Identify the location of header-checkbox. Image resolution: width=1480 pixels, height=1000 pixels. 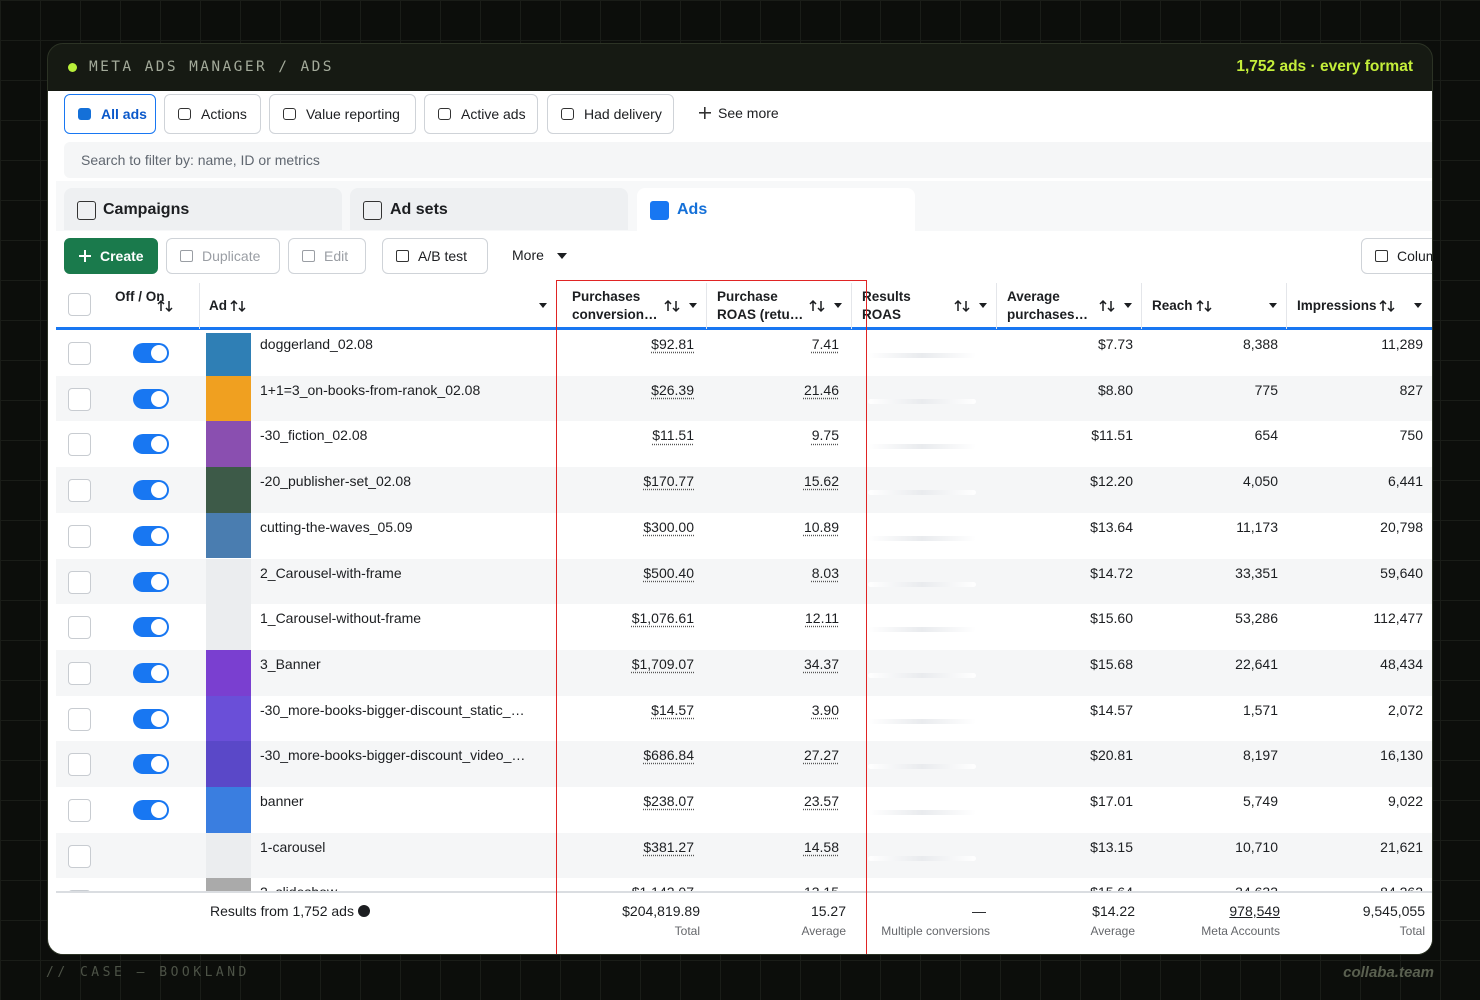
(79, 304).